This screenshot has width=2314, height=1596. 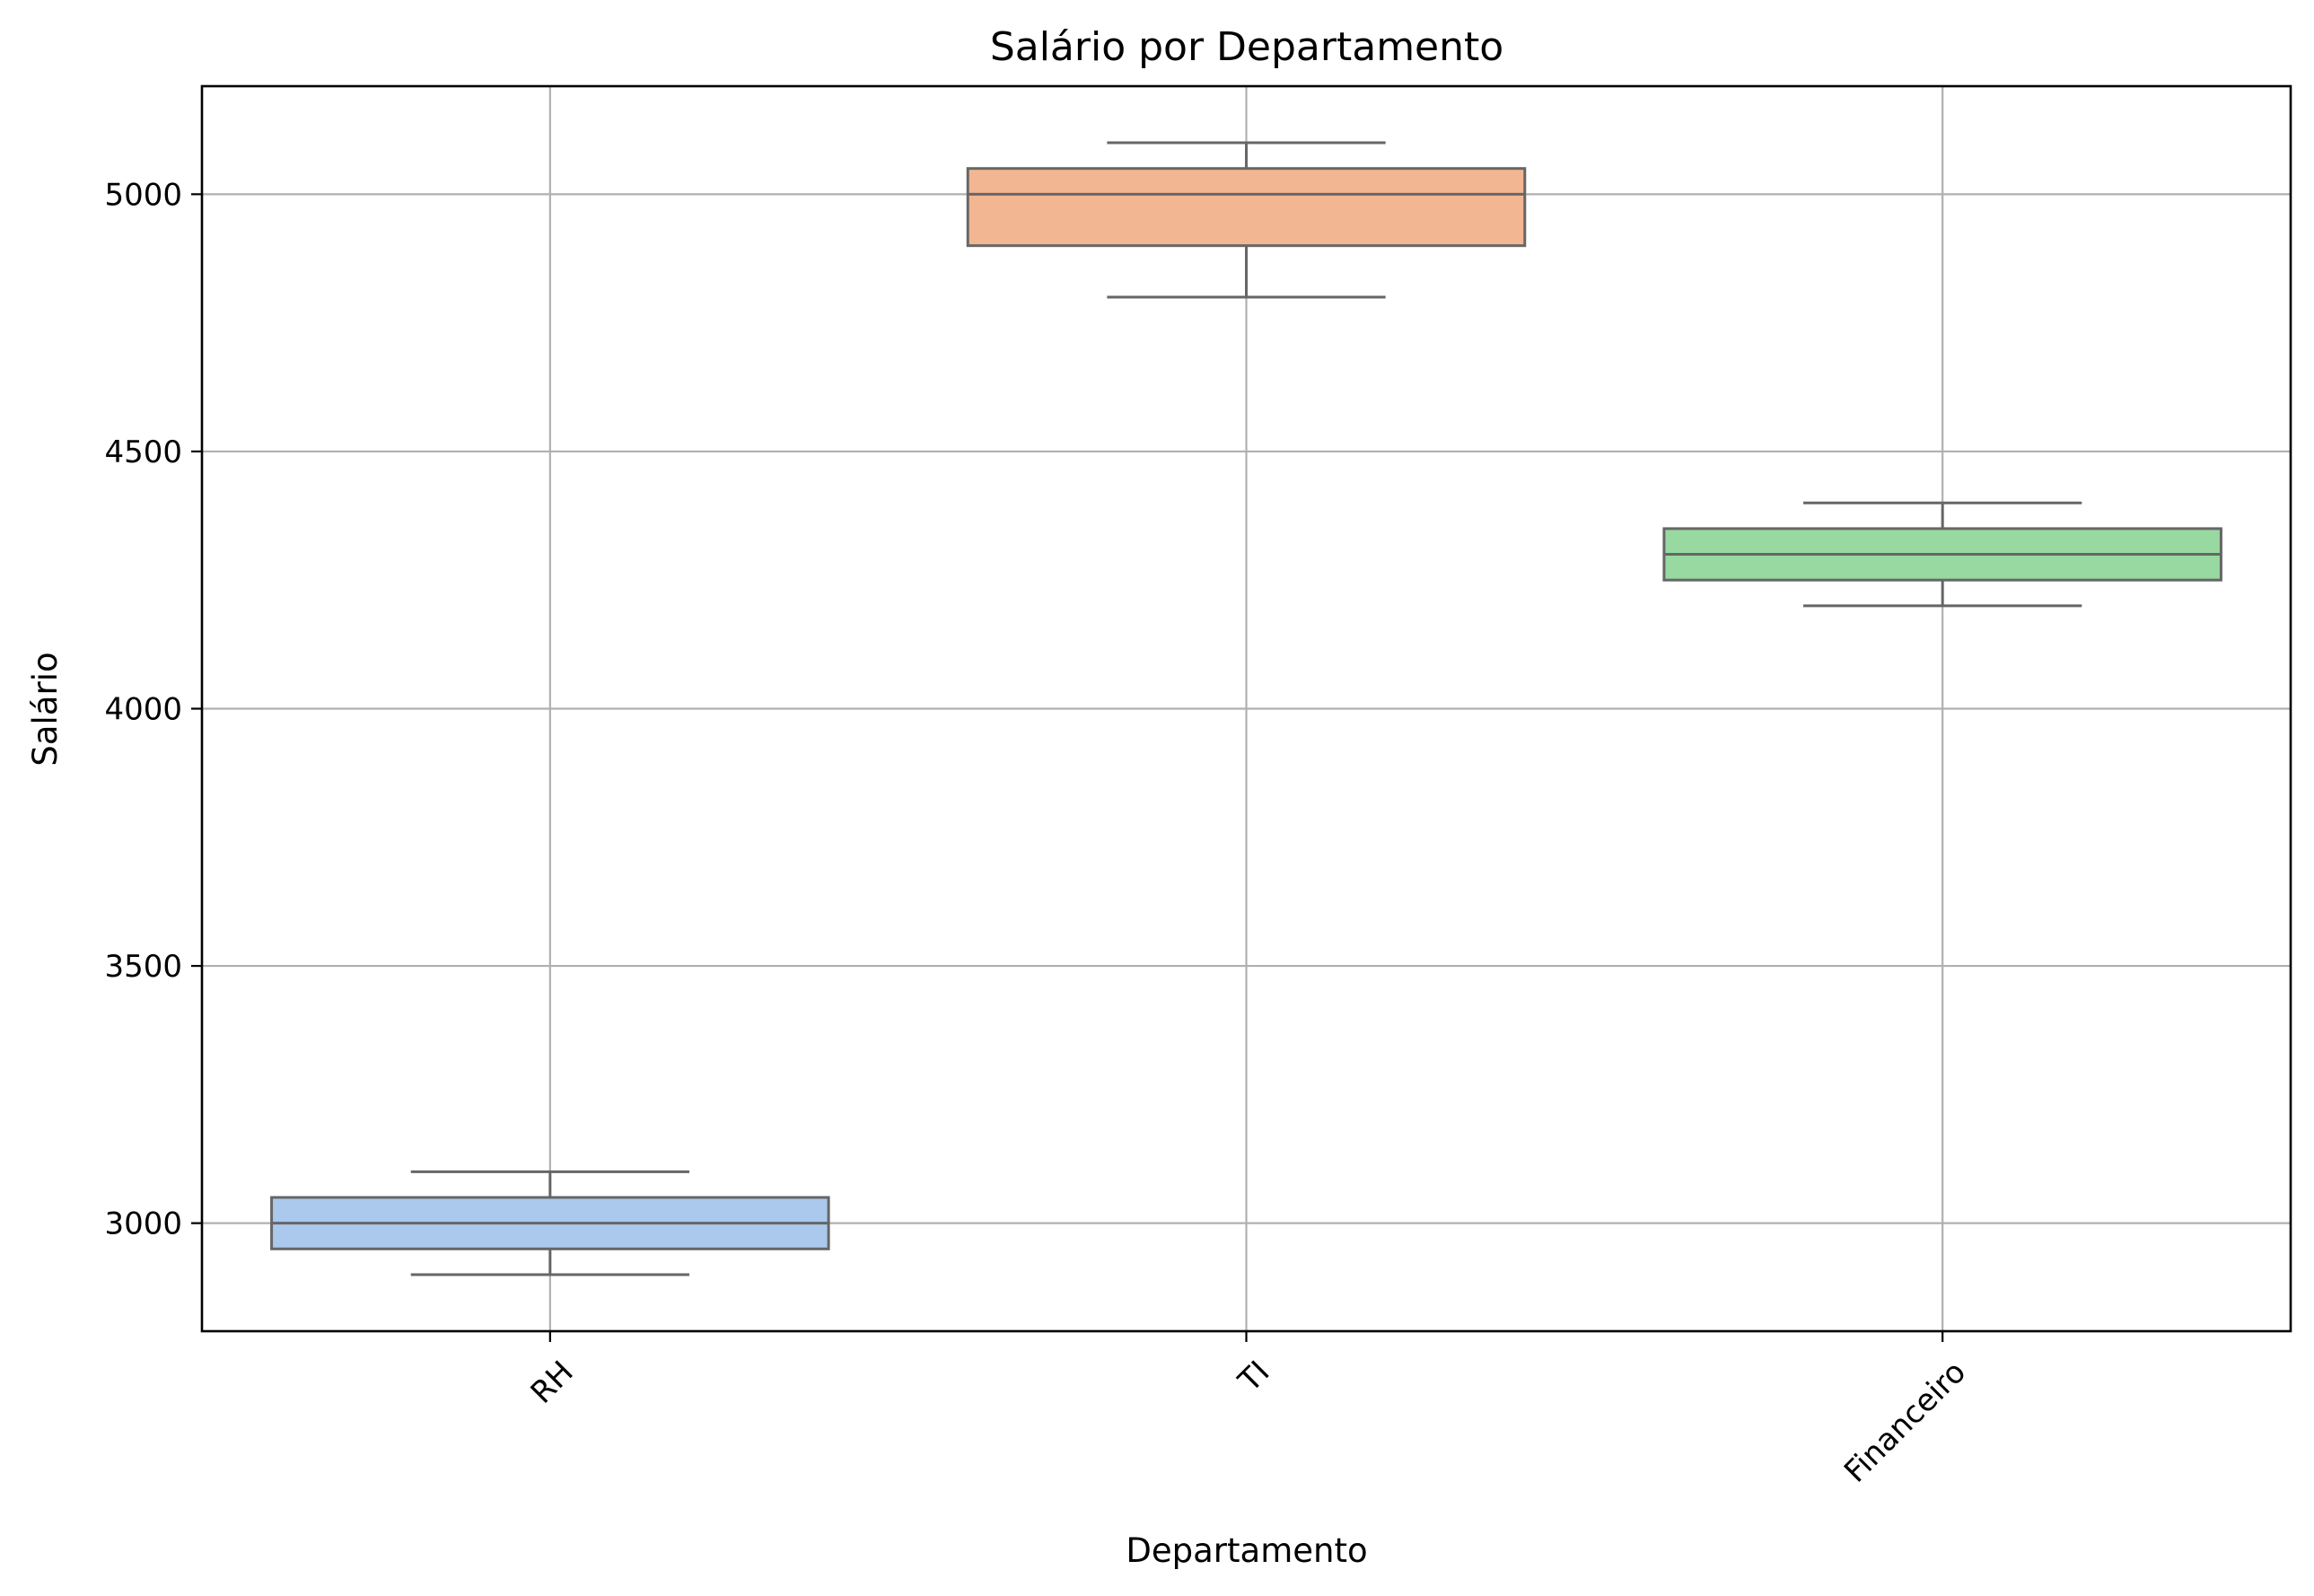 What do you see at coordinates (143, 452) in the screenshot?
I see `y-tick-label: 4500` at bounding box center [143, 452].